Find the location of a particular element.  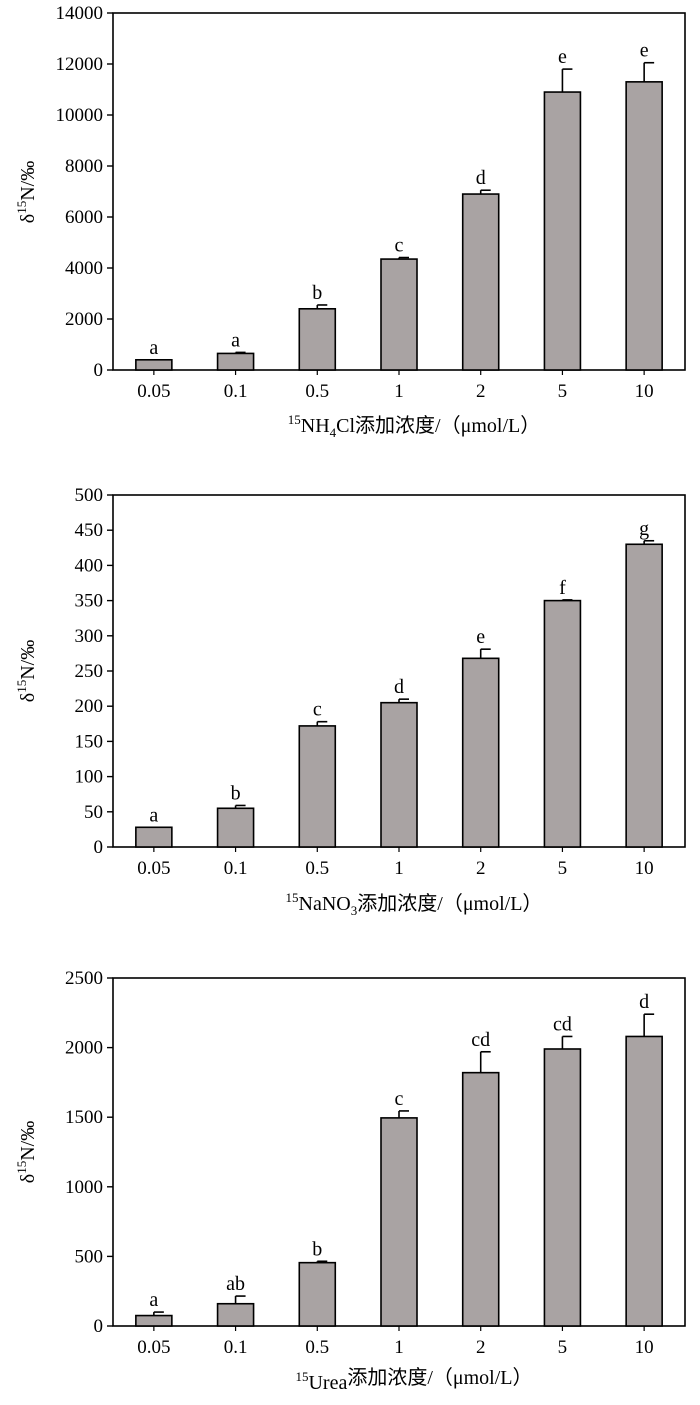

y-tick-label: 300 is located at coordinates (89, 636).